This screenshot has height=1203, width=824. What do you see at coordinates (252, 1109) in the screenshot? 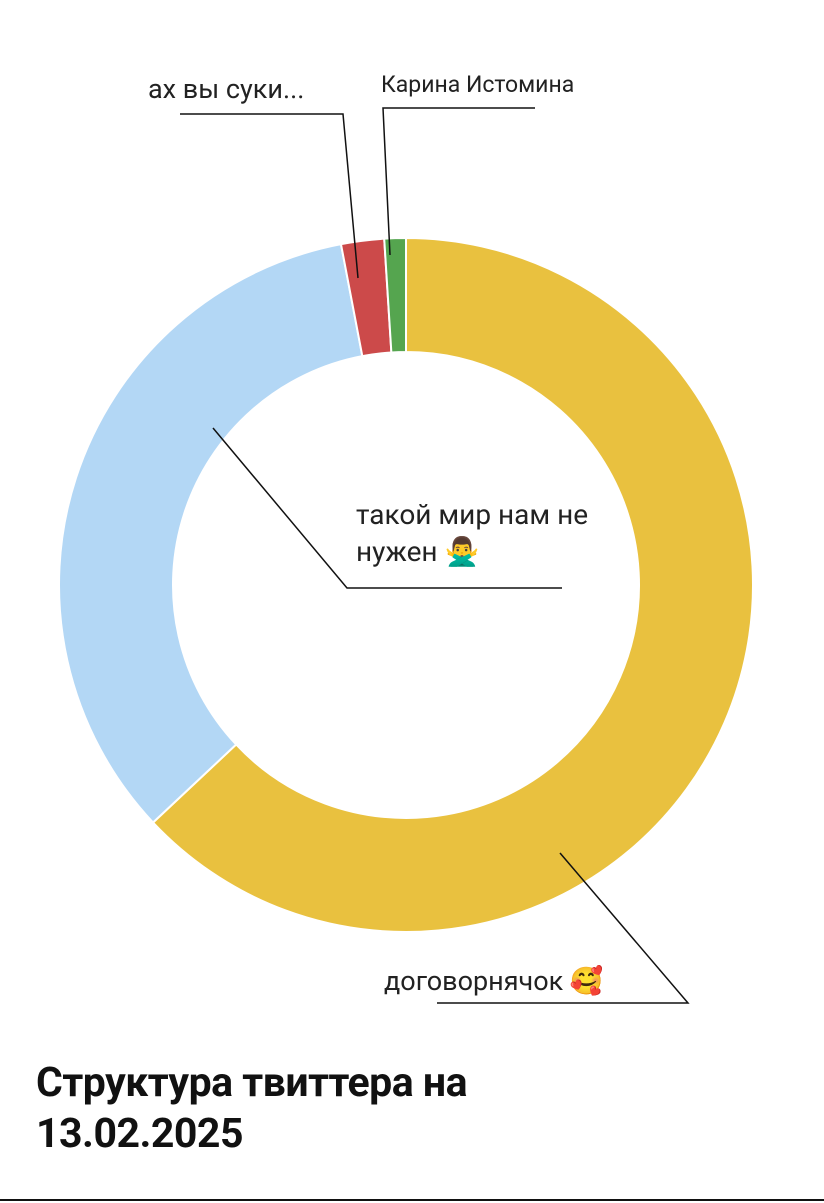
I see `chart-title: Структура твиттера на 13.02.2025` at bounding box center [252, 1109].